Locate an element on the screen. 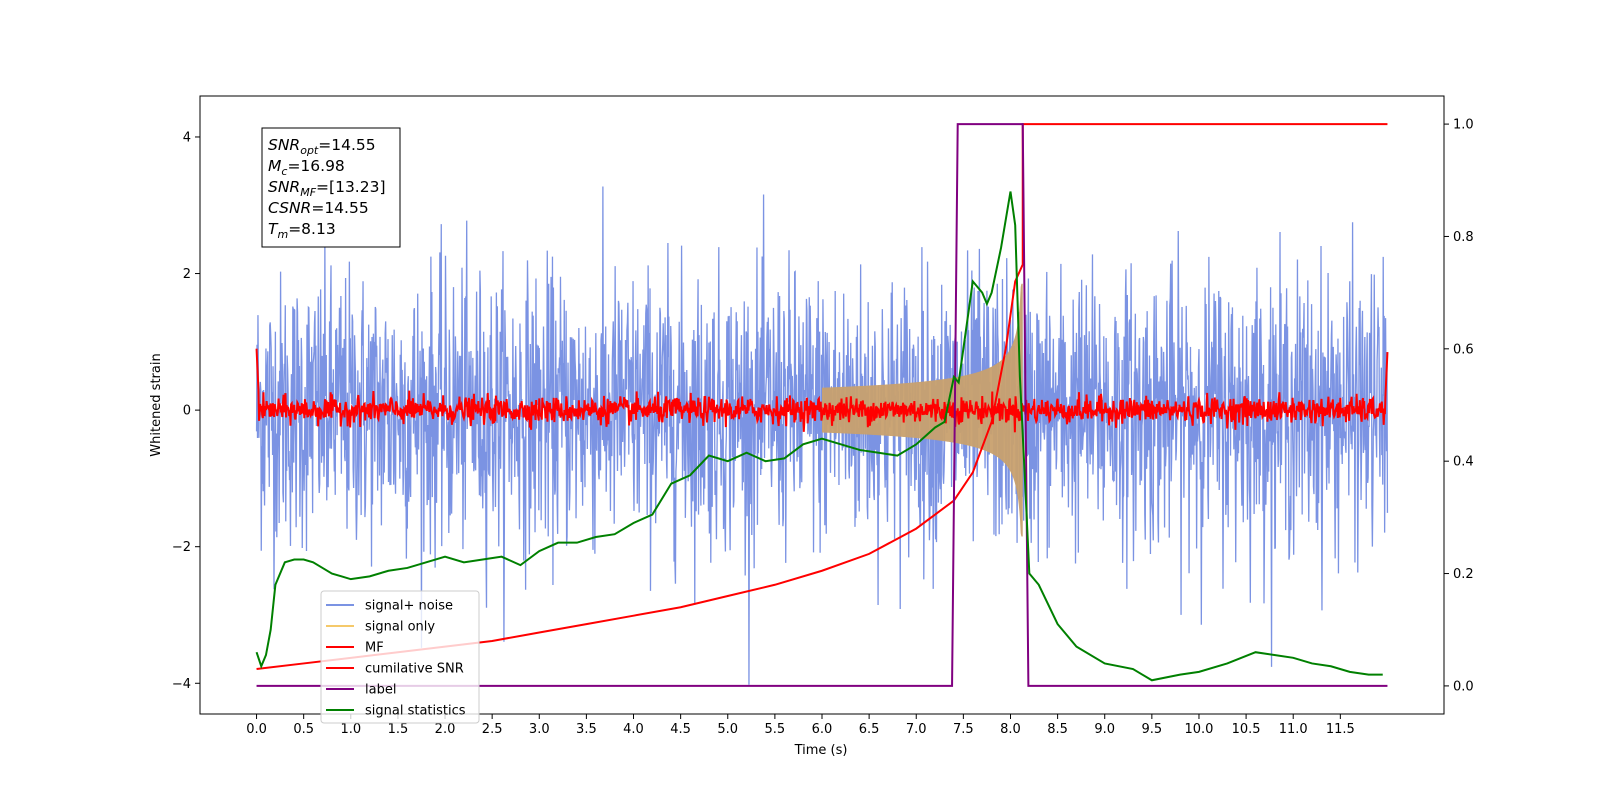 This screenshot has width=1600, height=800. y2-tick-label: 0.0 is located at coordinates (1463, 686).